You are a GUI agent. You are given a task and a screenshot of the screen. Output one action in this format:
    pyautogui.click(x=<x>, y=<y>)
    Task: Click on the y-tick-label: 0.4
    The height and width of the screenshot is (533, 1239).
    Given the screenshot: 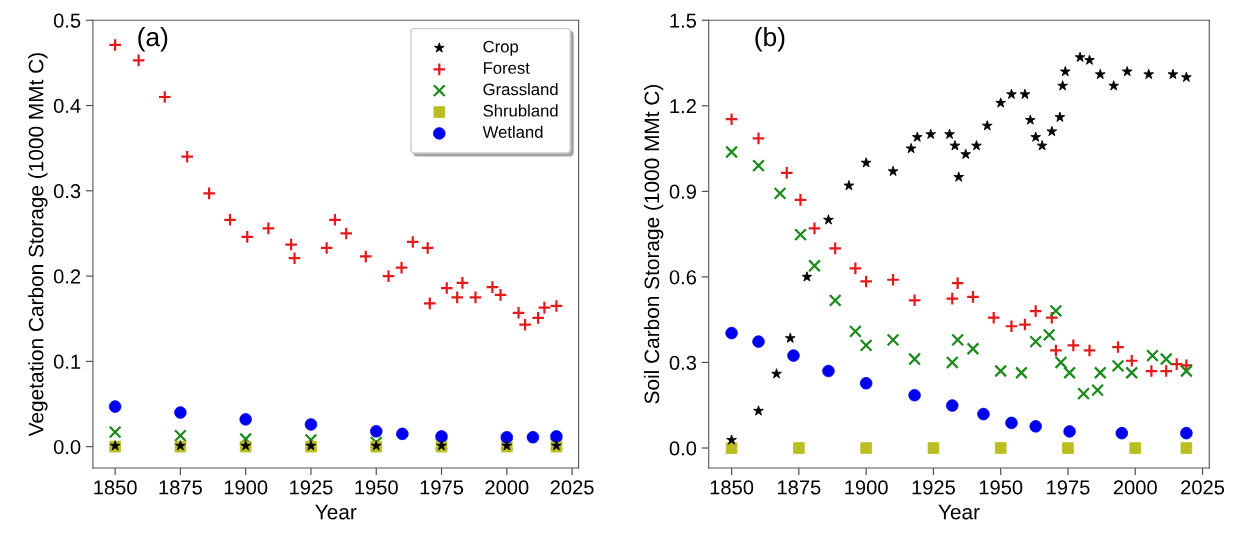 What is the action you would take?
    pyautogui.click(x=67, y=106)
    